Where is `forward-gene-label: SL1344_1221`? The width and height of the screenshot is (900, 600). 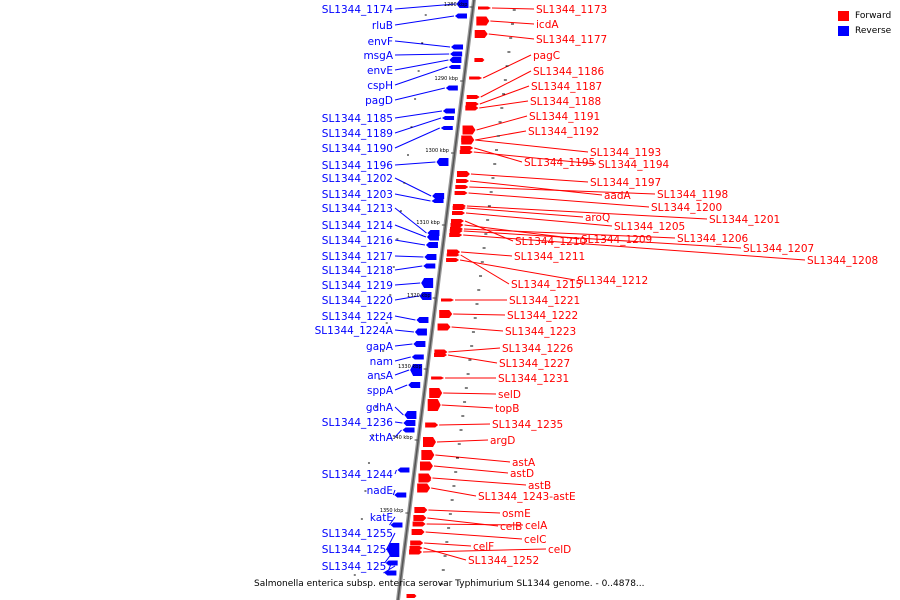
forward-gene-label: SL1344_1221 is located at coordinates (544, 301).